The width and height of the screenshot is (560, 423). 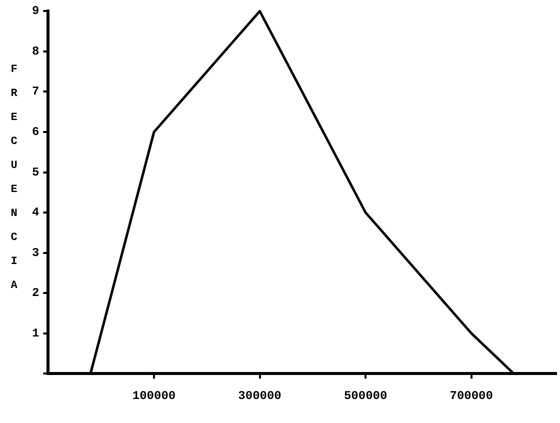 What do you see at coordinates (36, 253) in the screenshot?
I see `y-tick-label: 3` at bounding box center [36, 253].